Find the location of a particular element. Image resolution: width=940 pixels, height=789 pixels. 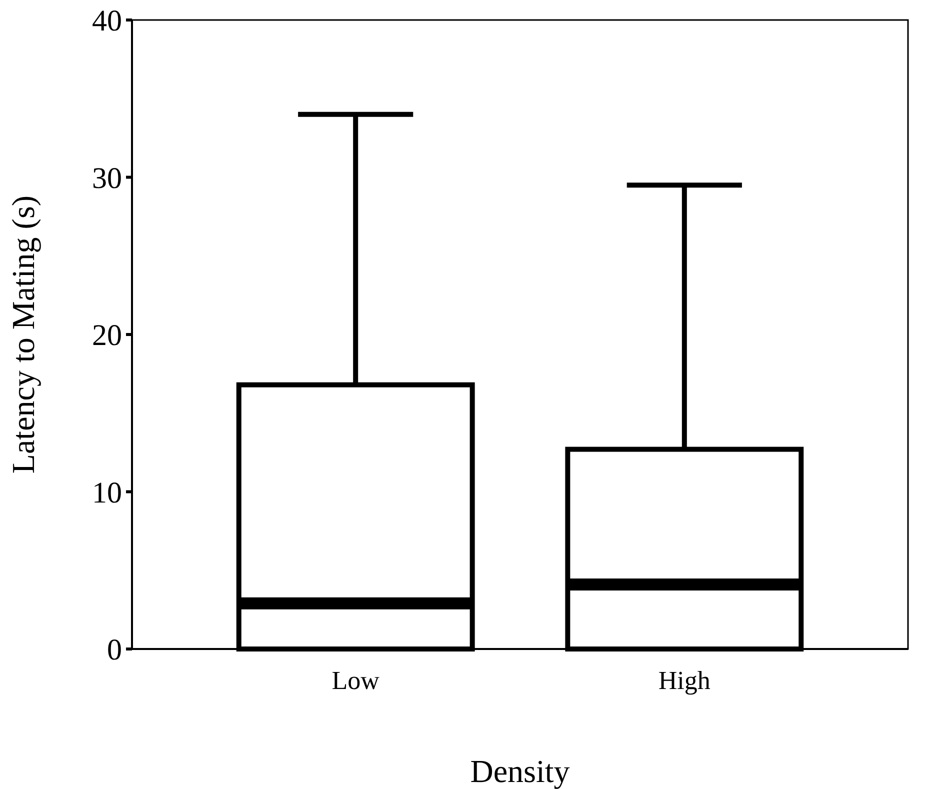

y-tick-label: 0 is located at coordinates (114, 650).